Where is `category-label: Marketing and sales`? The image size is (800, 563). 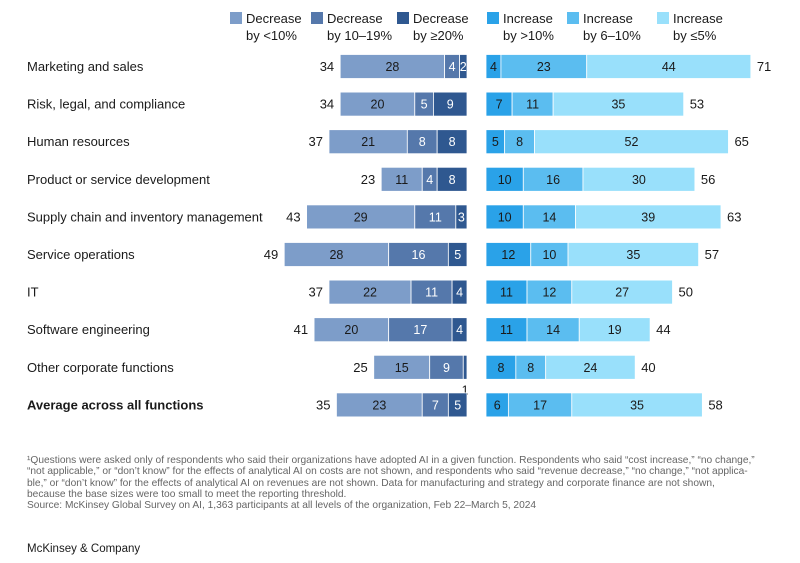 category-label: Marketing and sales is located at coordinates (85, 66).